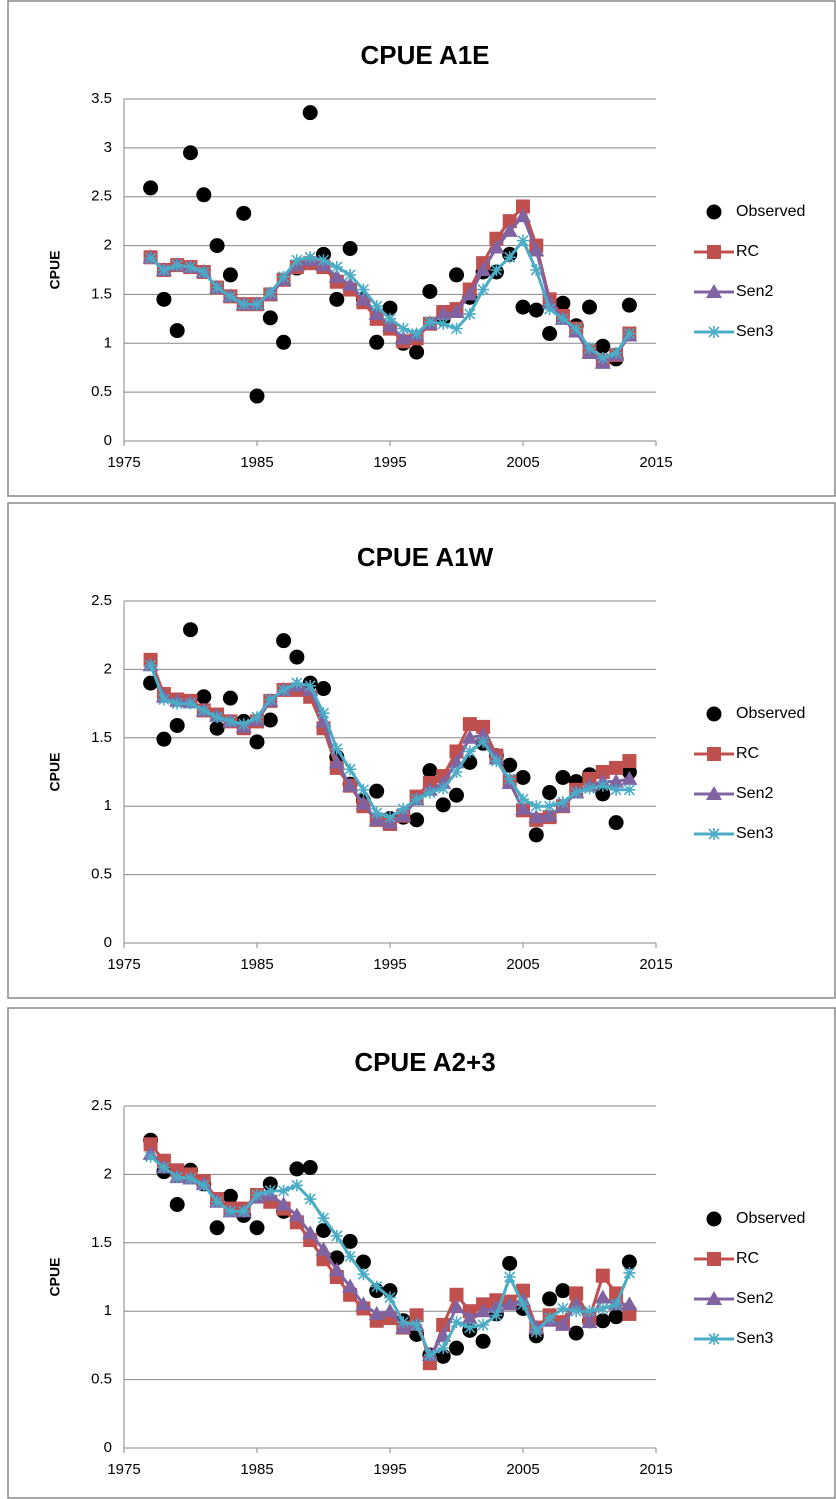 The width and height of the screenshot is (836, 1499). Describe the element at coordinates (425, 557) in the screenshot. I see `chart-title: CPUE A1W` at that location.